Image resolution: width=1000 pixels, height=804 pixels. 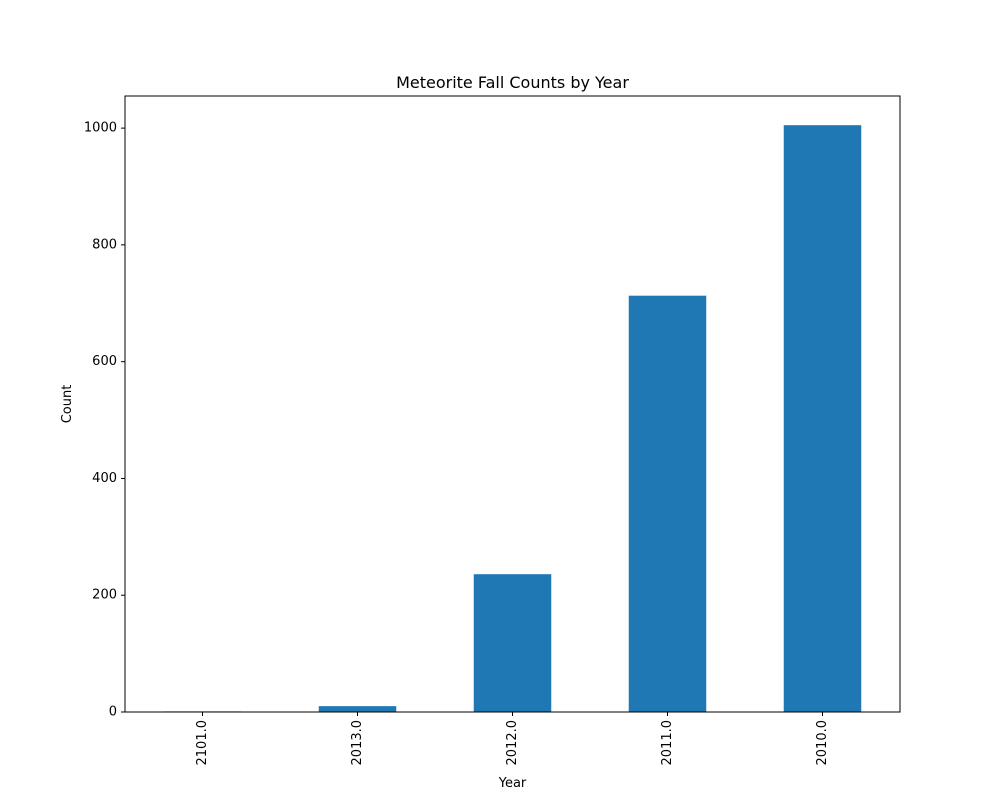 What do you see at coordinates (104, 361) in the screenshot?
I see `y-tick-label: 600` at bounding box center [104, 361].